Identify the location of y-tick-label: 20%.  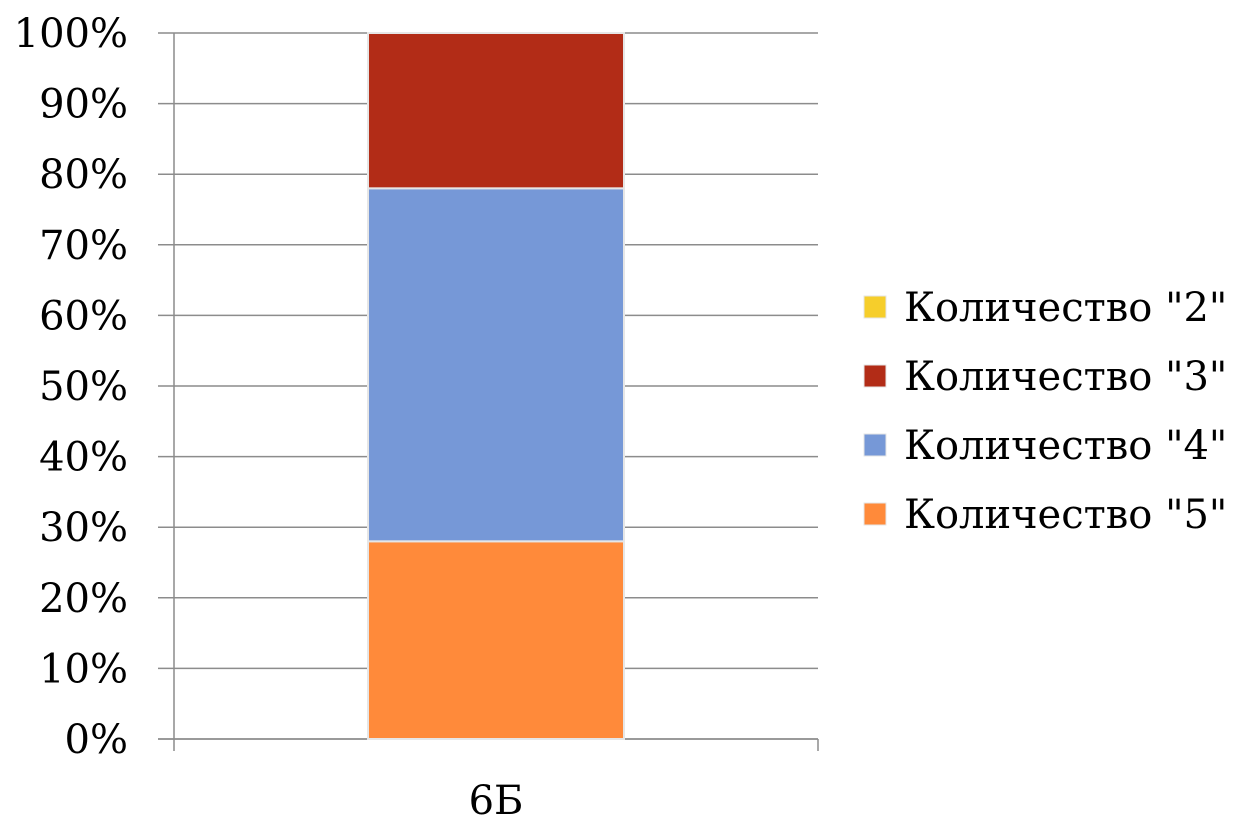
(83, 599).